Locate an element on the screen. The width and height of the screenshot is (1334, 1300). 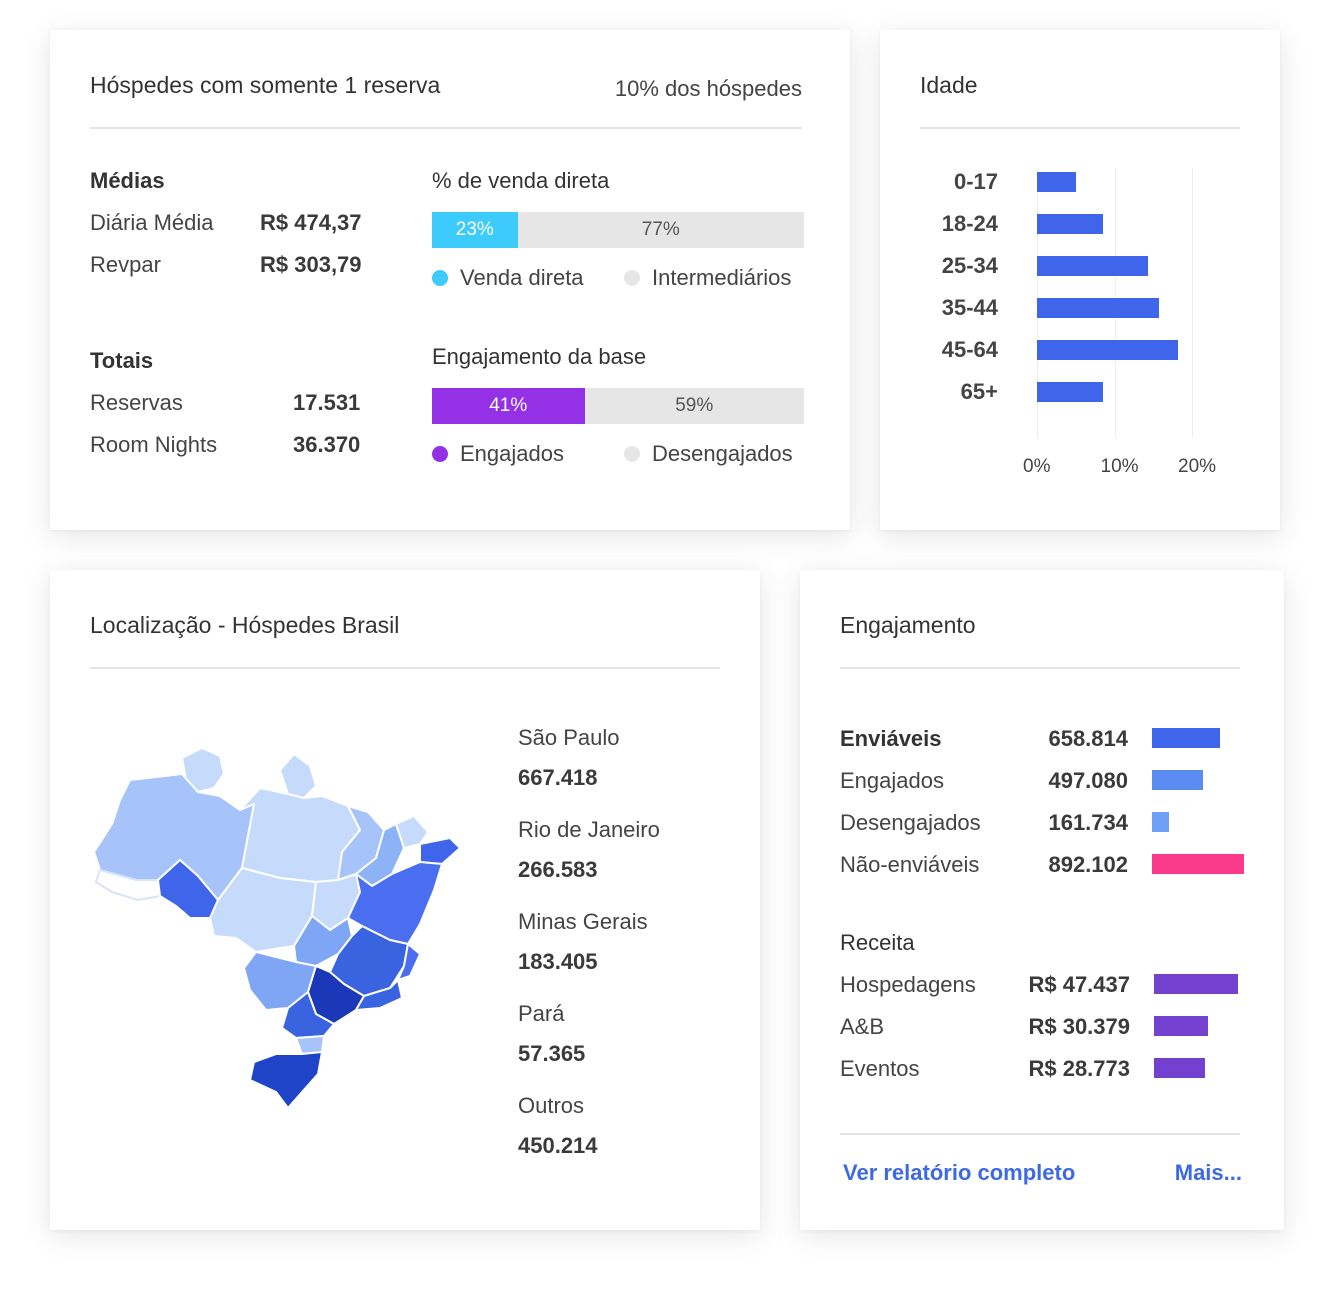
state-value-4: 450.214 is located at coordinates (558, 1145).